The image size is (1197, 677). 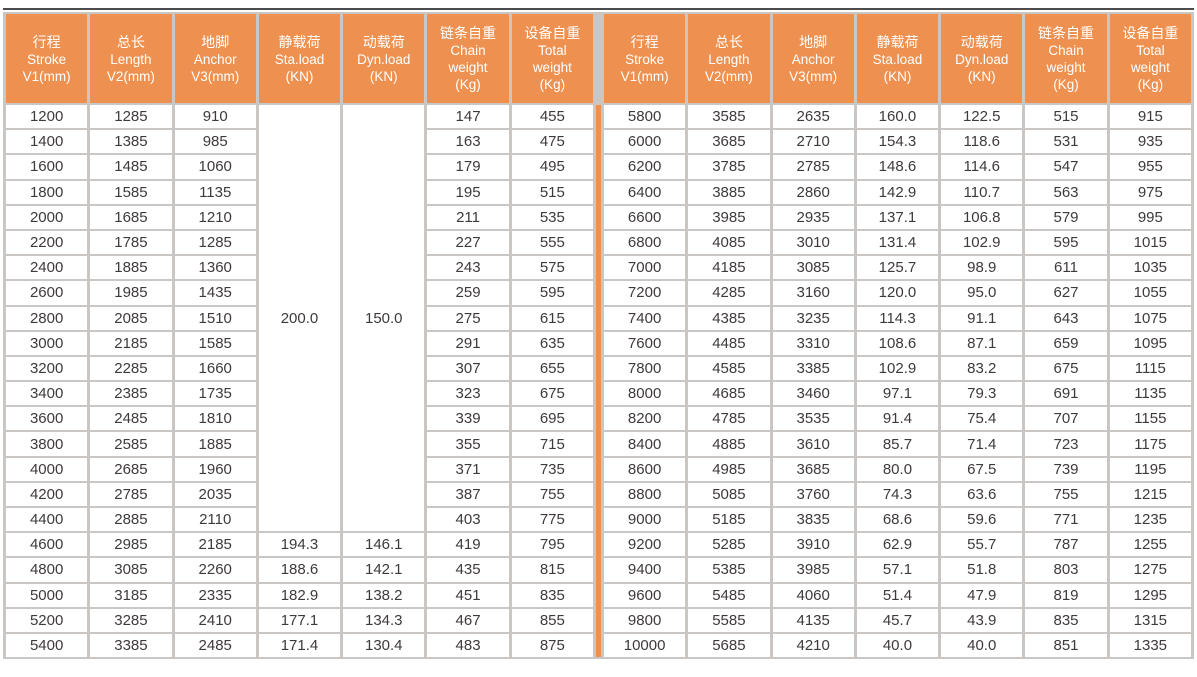 What do you see at coordinates (47, 394) in the screenshot?
I see `stroke-value: 3400` at bounding box center [47, 394].